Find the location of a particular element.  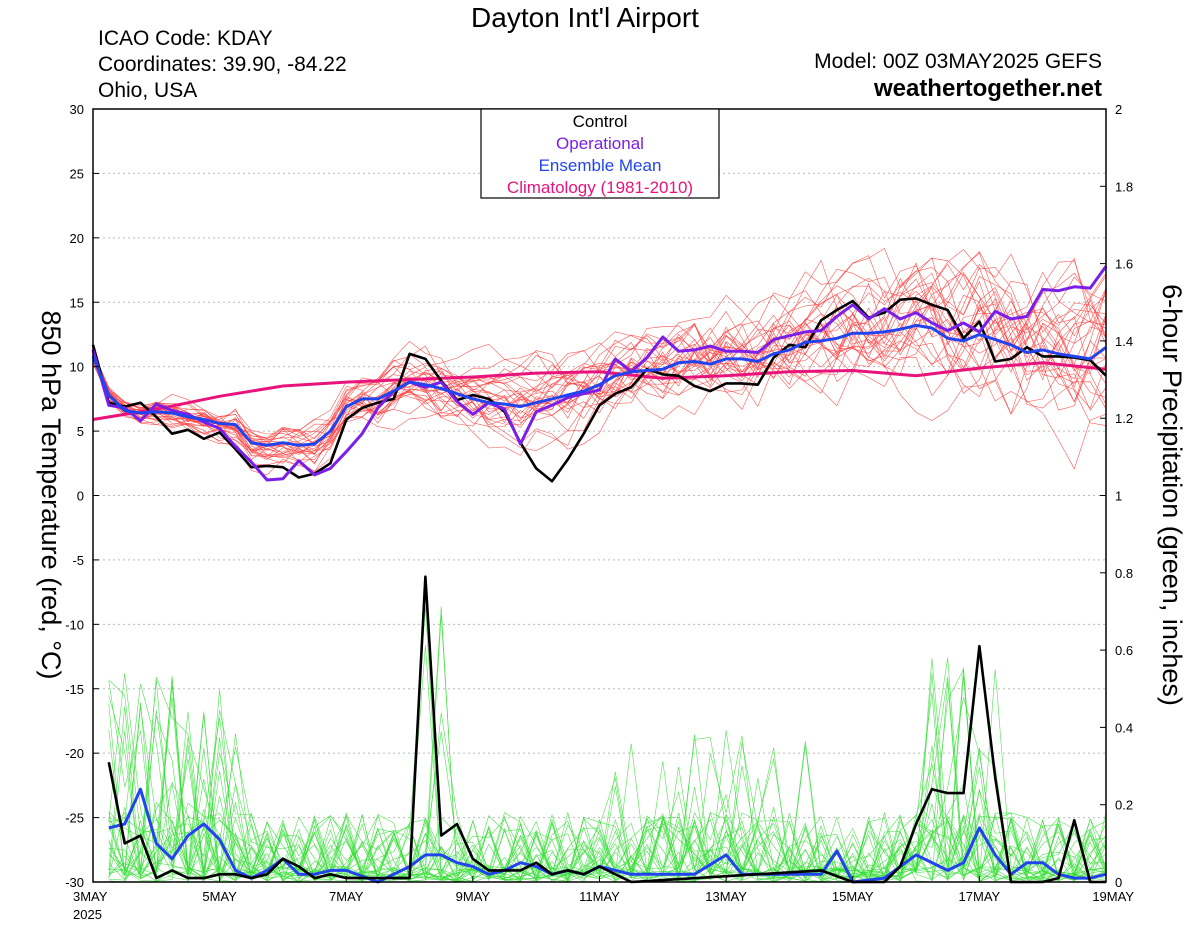

left-tick-label: 5 is located at coordinates (80, 431).